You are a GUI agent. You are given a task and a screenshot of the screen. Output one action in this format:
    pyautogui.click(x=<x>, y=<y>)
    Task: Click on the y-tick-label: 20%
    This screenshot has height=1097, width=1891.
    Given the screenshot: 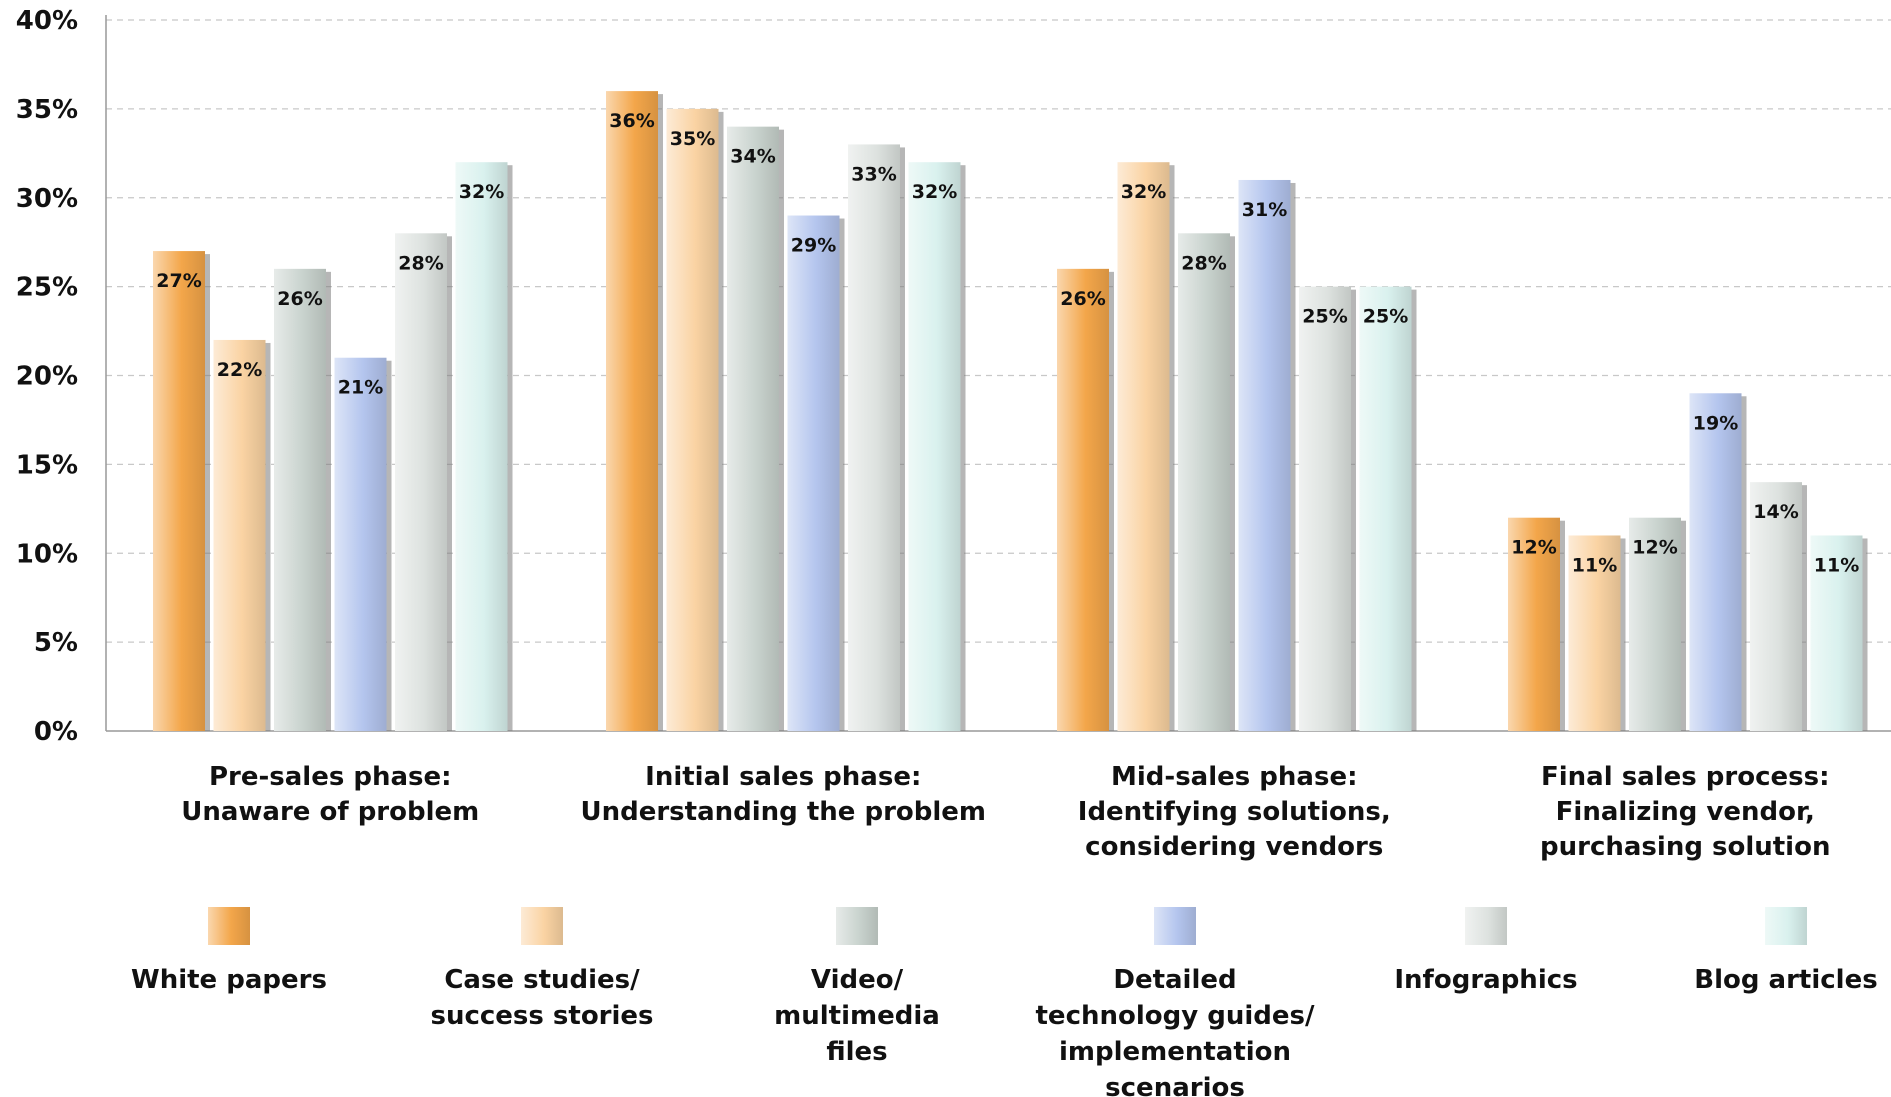 What is the action you would take?
    pyautogui.click(x=47, y=377)
    